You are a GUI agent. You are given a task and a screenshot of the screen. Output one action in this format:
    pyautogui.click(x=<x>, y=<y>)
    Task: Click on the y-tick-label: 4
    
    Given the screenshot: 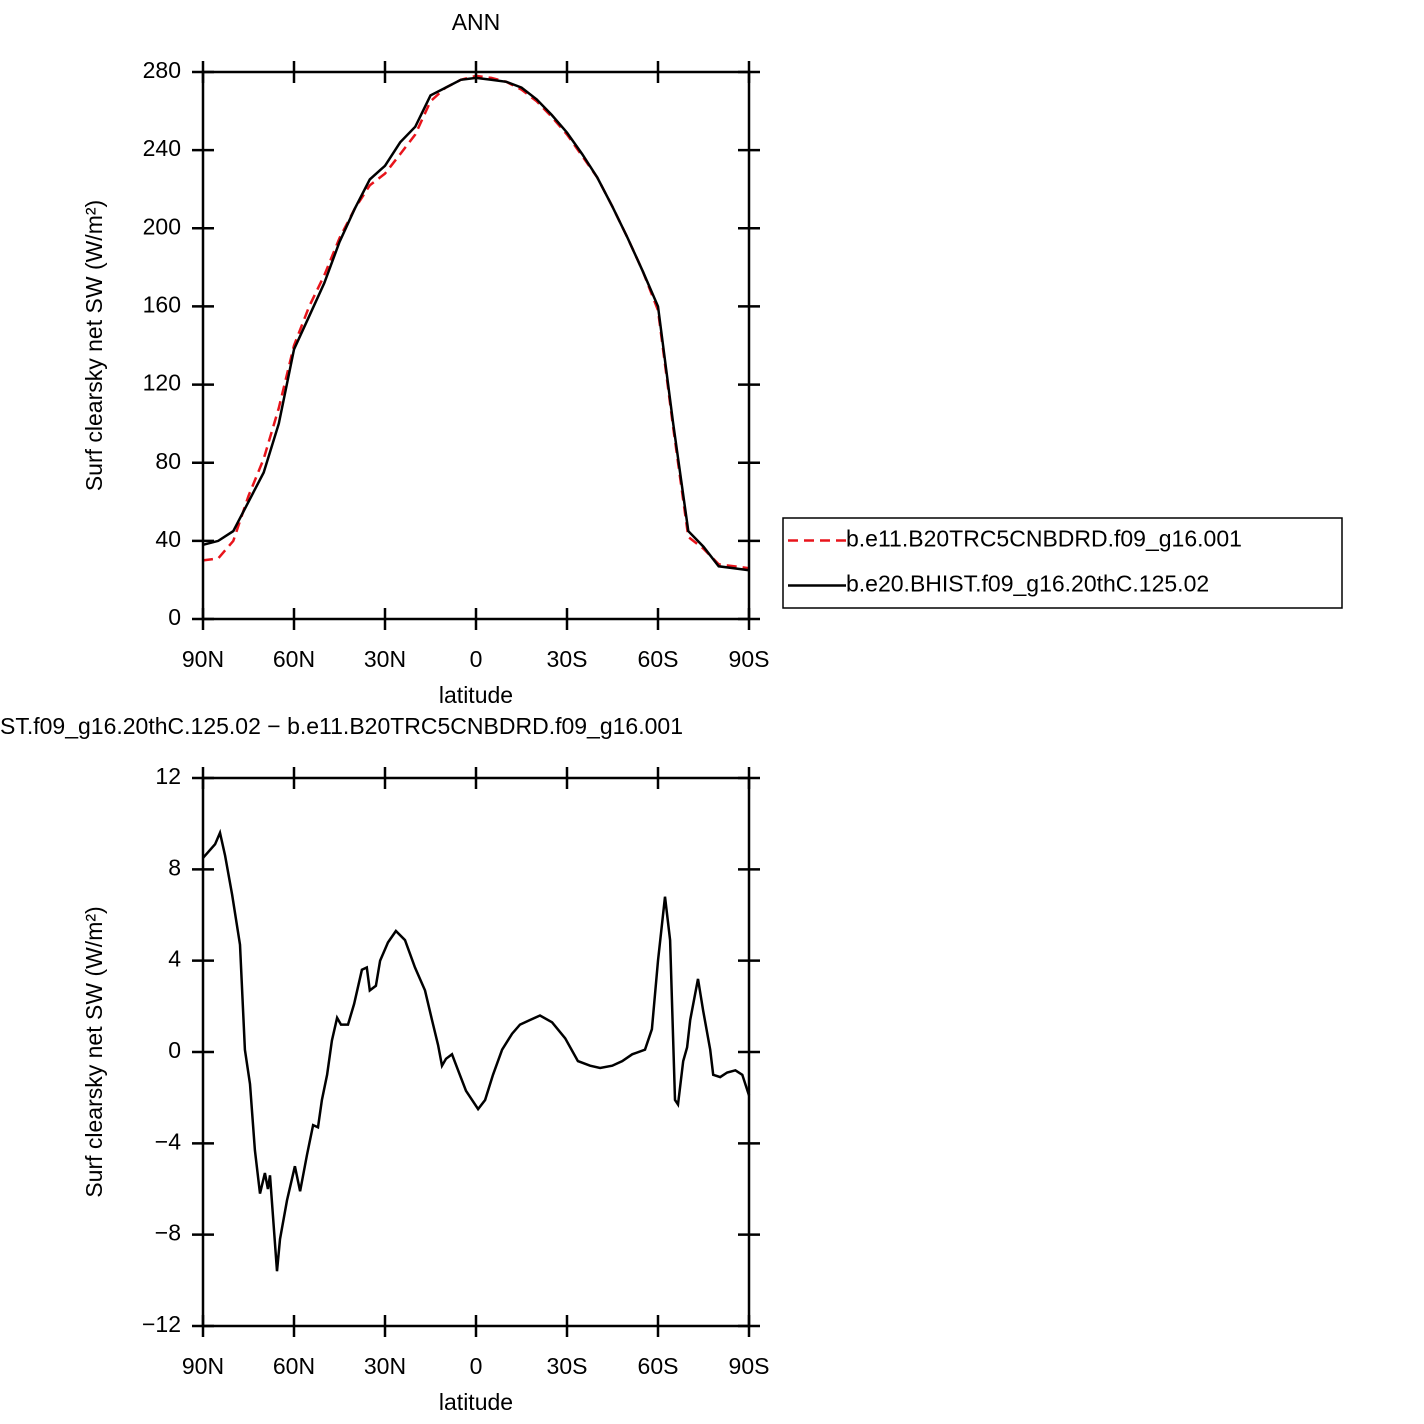 What is the action you would take?
    pyautogui.click(x=174, y=959)
    